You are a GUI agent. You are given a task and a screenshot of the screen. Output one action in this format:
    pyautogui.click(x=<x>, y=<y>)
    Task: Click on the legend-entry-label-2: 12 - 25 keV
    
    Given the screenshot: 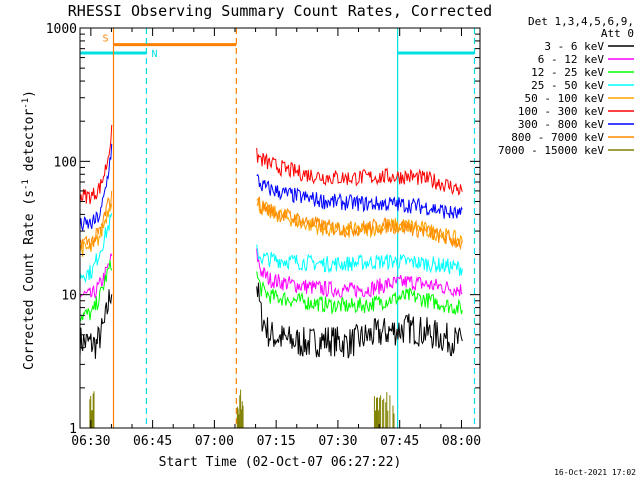 What is the action you would take?
    pyautogui.click(x=567, y=72)
    